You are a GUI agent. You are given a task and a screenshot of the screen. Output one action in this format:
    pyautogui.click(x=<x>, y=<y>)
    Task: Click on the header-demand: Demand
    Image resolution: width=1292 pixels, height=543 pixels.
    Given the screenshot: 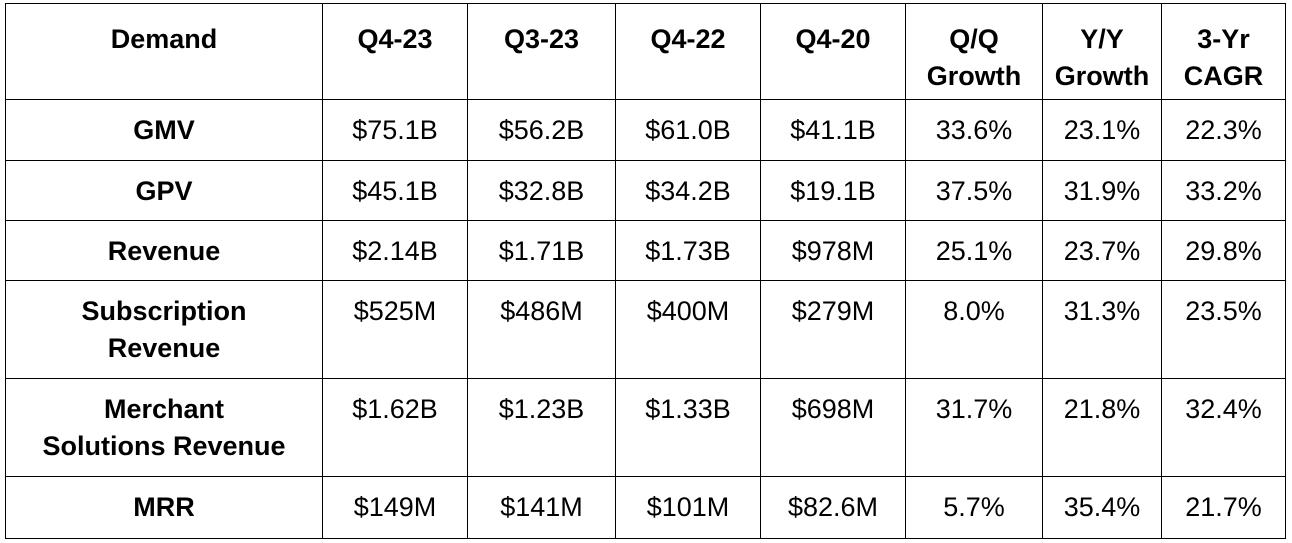 What is the action you would take?
    pyautogui.click(x=164, y=51)
    